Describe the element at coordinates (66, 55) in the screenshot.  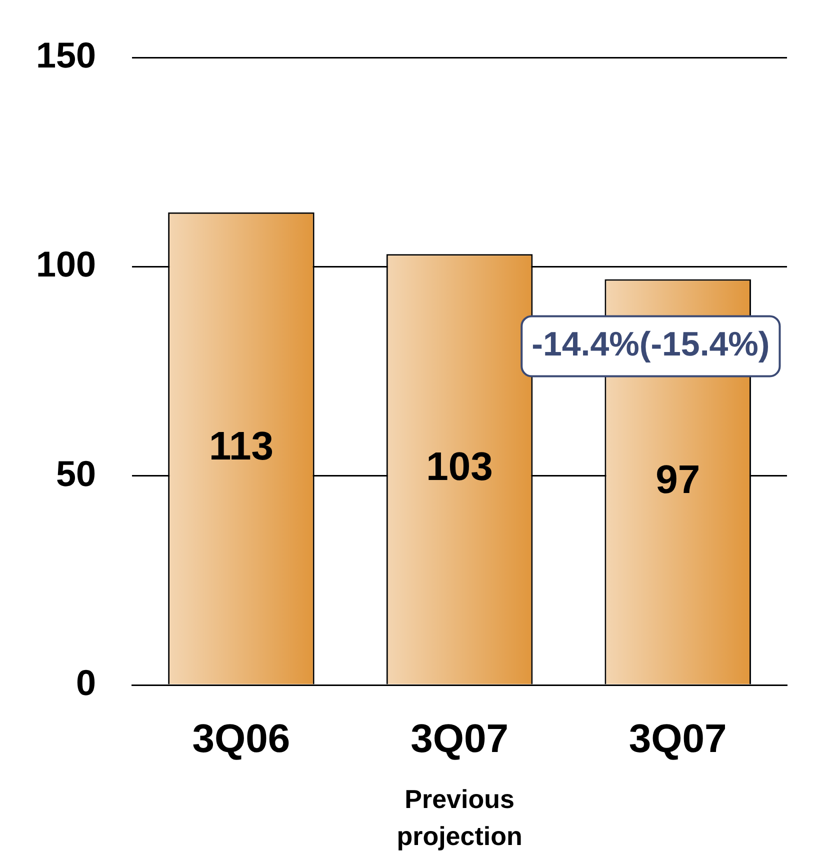
I see `y-tick-label: 150` at that location.